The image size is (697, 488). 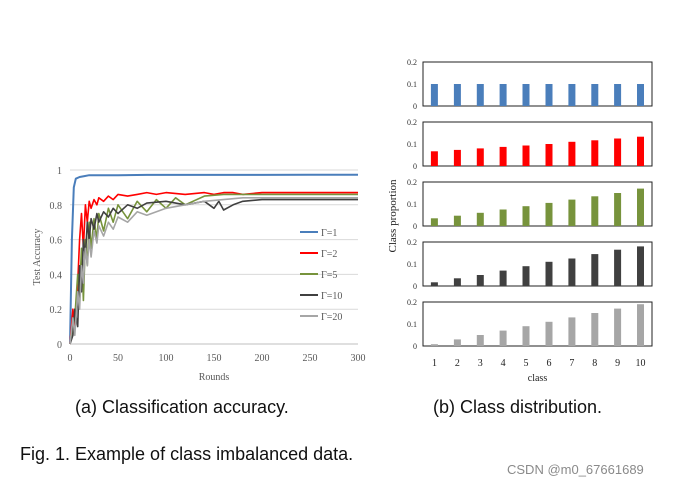 I want to click on x-tick-label: 0, so click(x=70, y=358).